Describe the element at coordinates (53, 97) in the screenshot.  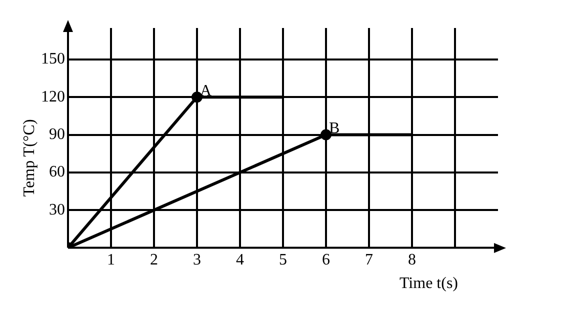
I see `y-tick-label: 120` at that location.